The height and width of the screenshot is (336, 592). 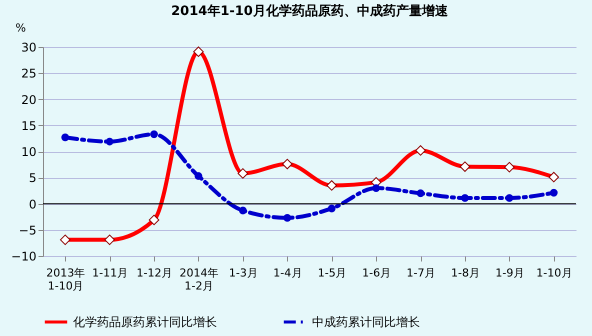 What do you see at coordinates (198, 279) in the screenshot?
I see `x-tick-label: 2014年 1-2月` at bounding box center [198, 279].